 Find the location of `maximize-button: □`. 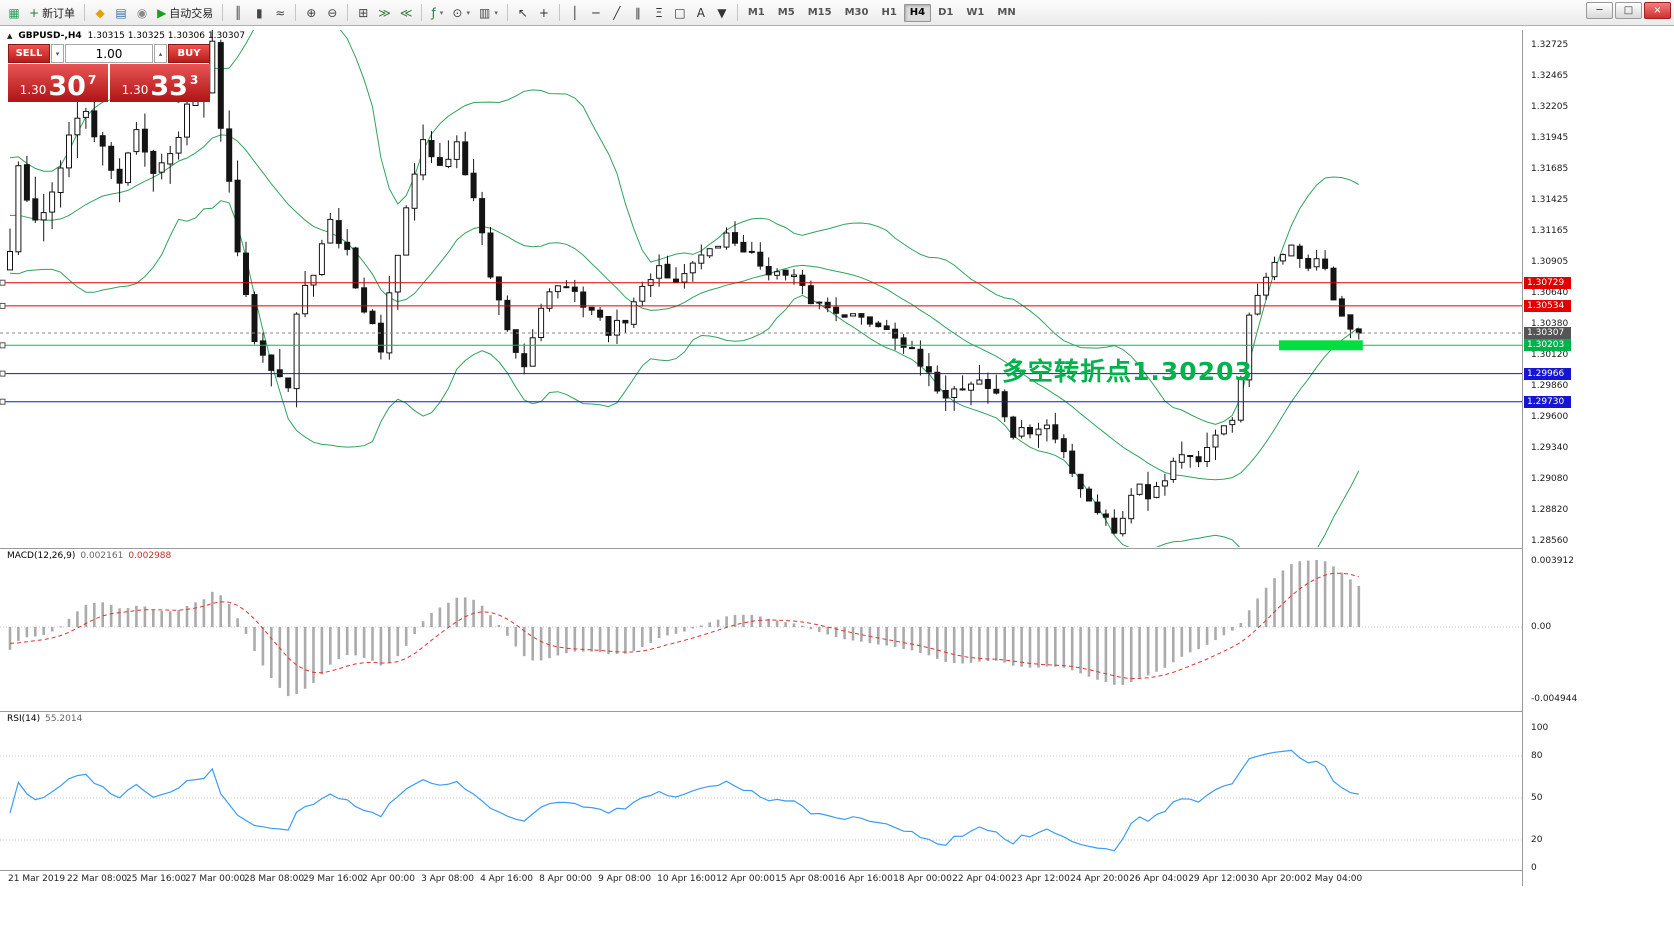

maximize-button: □ is located at coordinates (1628, 10).